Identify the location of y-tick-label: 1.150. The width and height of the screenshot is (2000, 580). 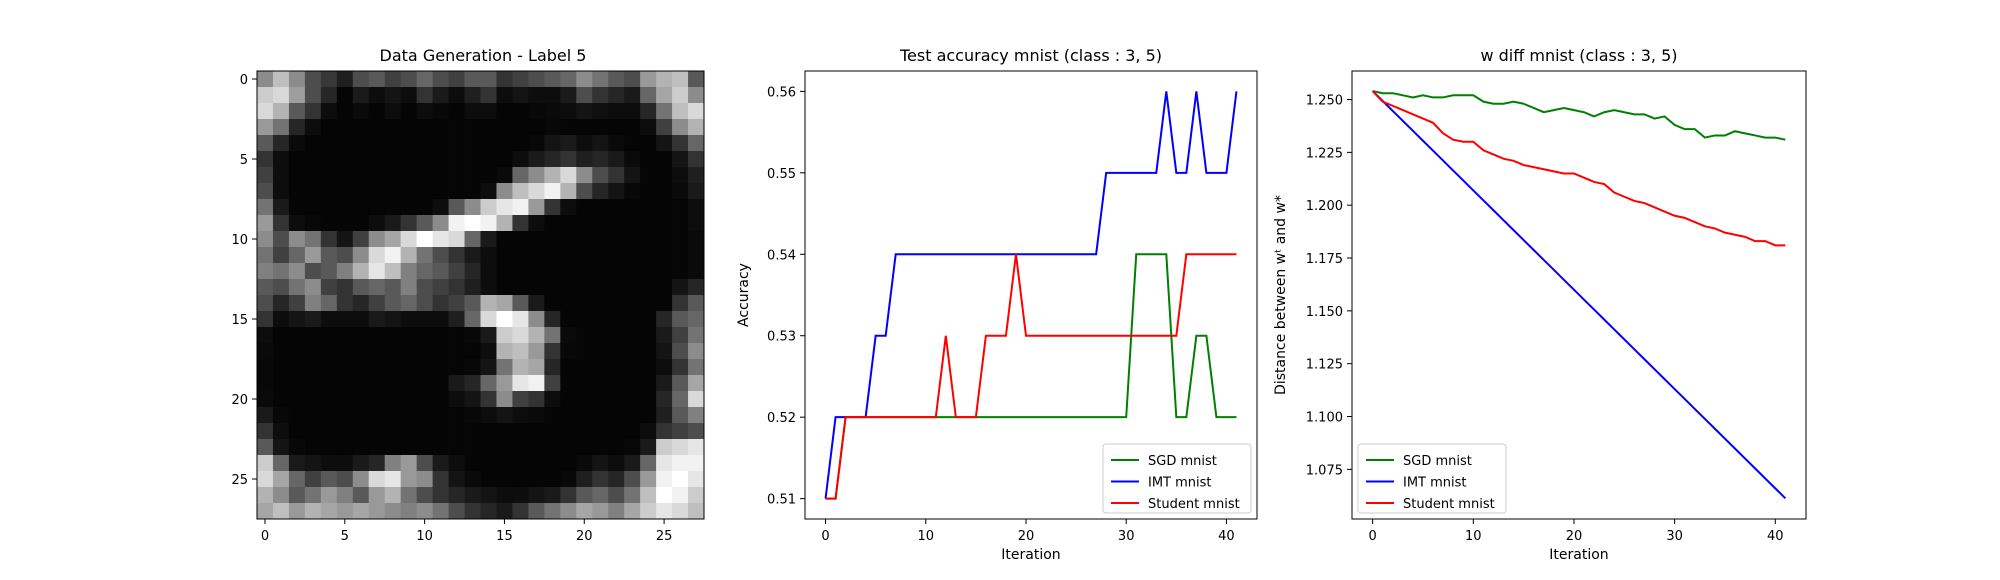
(1324, 312).